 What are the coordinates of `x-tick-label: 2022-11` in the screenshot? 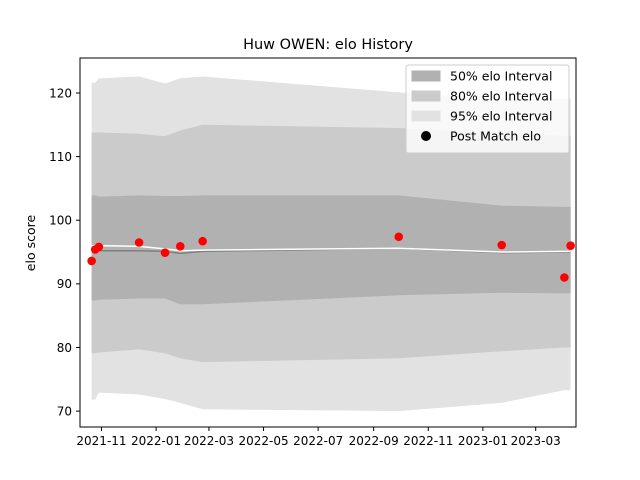 It's located at (428, 441).